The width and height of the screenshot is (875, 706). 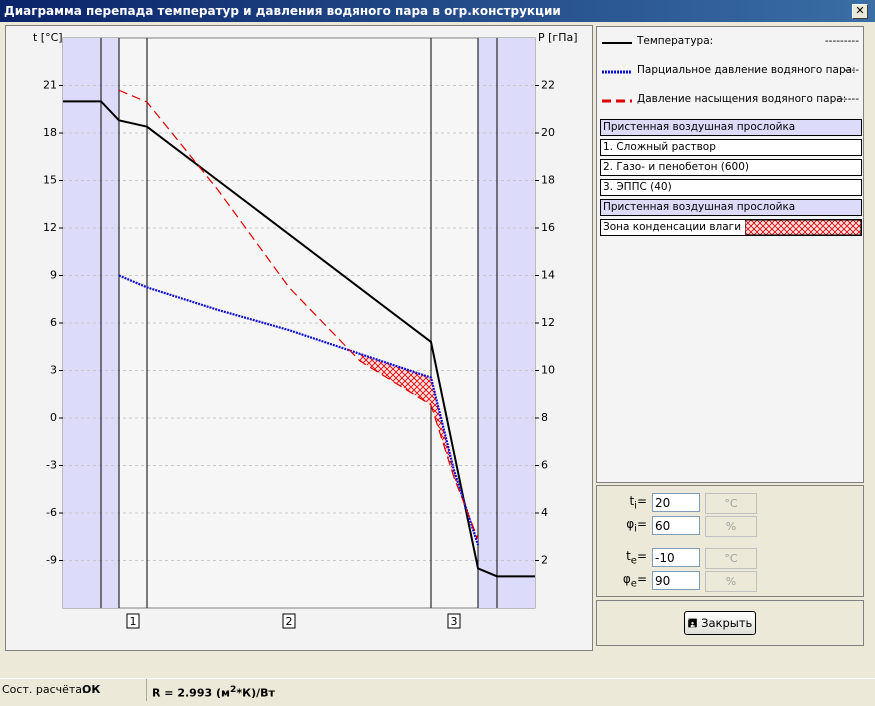 What do you see at coordinates (730, 541) in the screenshot?
I see `input-panel: ti= 20 °C φi= 60% te= -10 °C φe= 90%` at bounding box center [730, 541].